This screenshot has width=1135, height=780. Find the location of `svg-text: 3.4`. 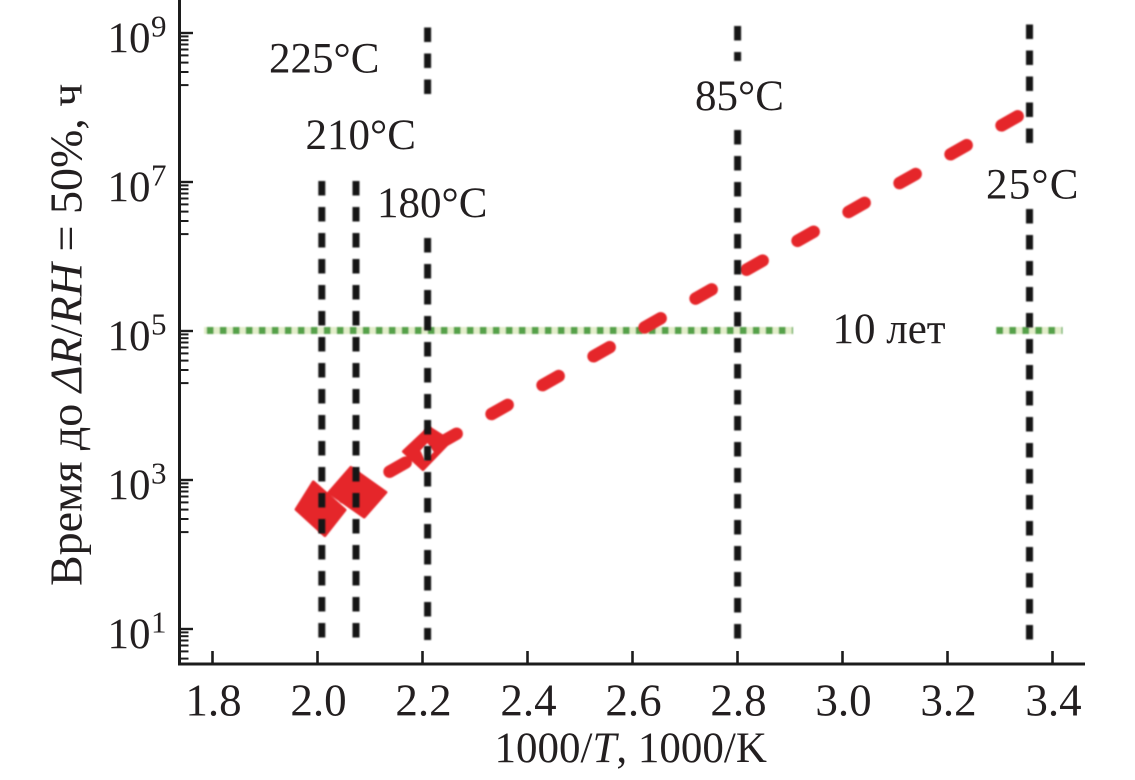

svg-text: 3.4 is located at coordinates (1053, 701).